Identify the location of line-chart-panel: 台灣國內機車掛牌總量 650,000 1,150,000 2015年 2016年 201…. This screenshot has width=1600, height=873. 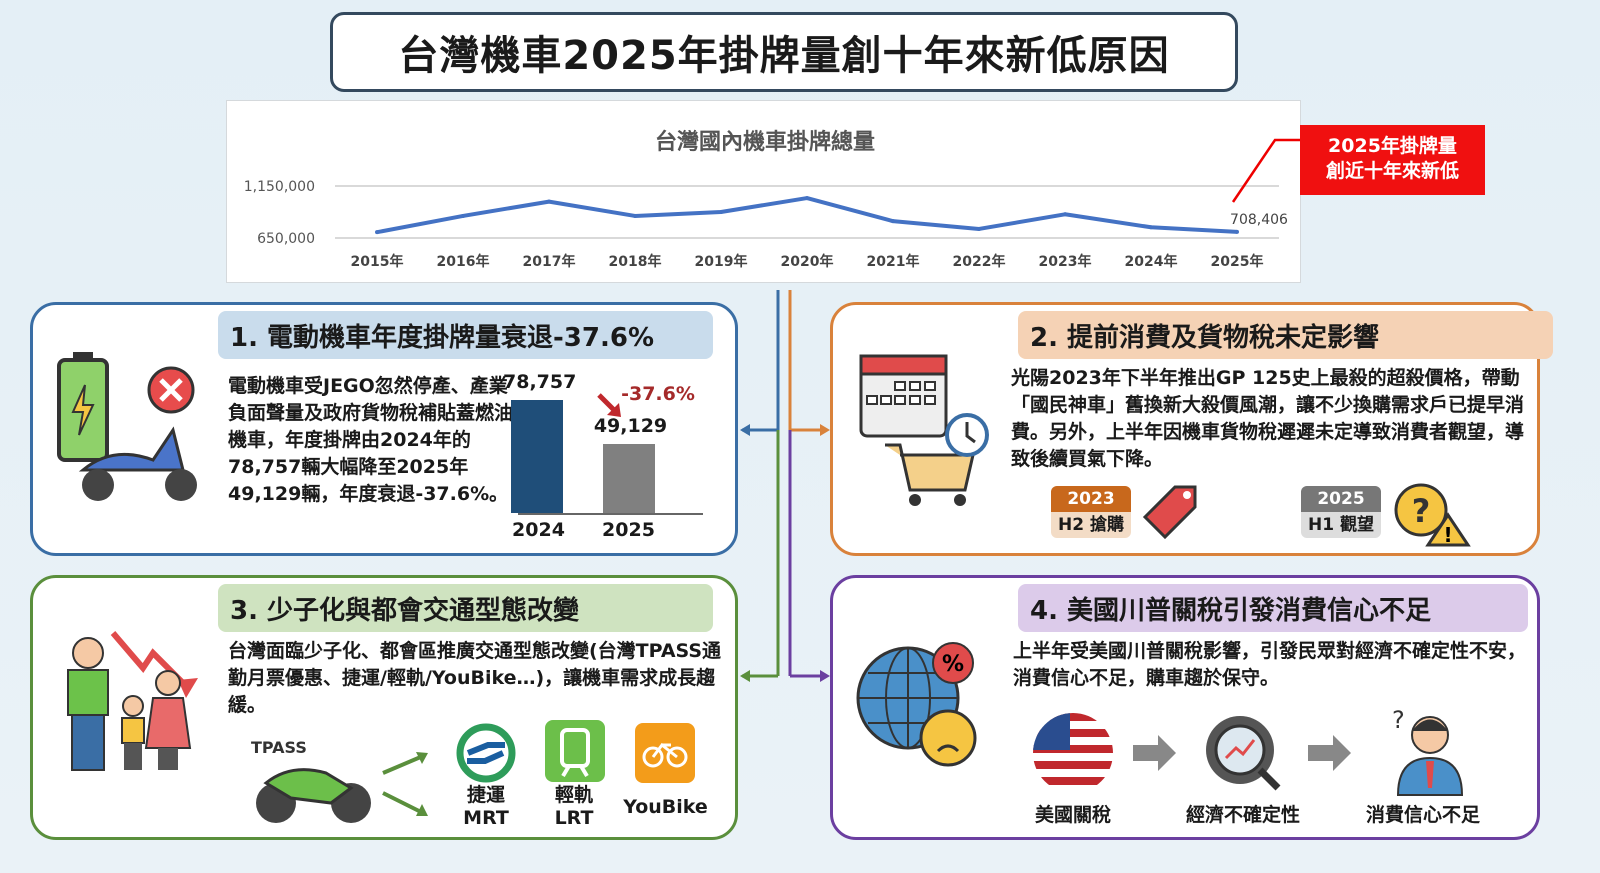
(763, 191).